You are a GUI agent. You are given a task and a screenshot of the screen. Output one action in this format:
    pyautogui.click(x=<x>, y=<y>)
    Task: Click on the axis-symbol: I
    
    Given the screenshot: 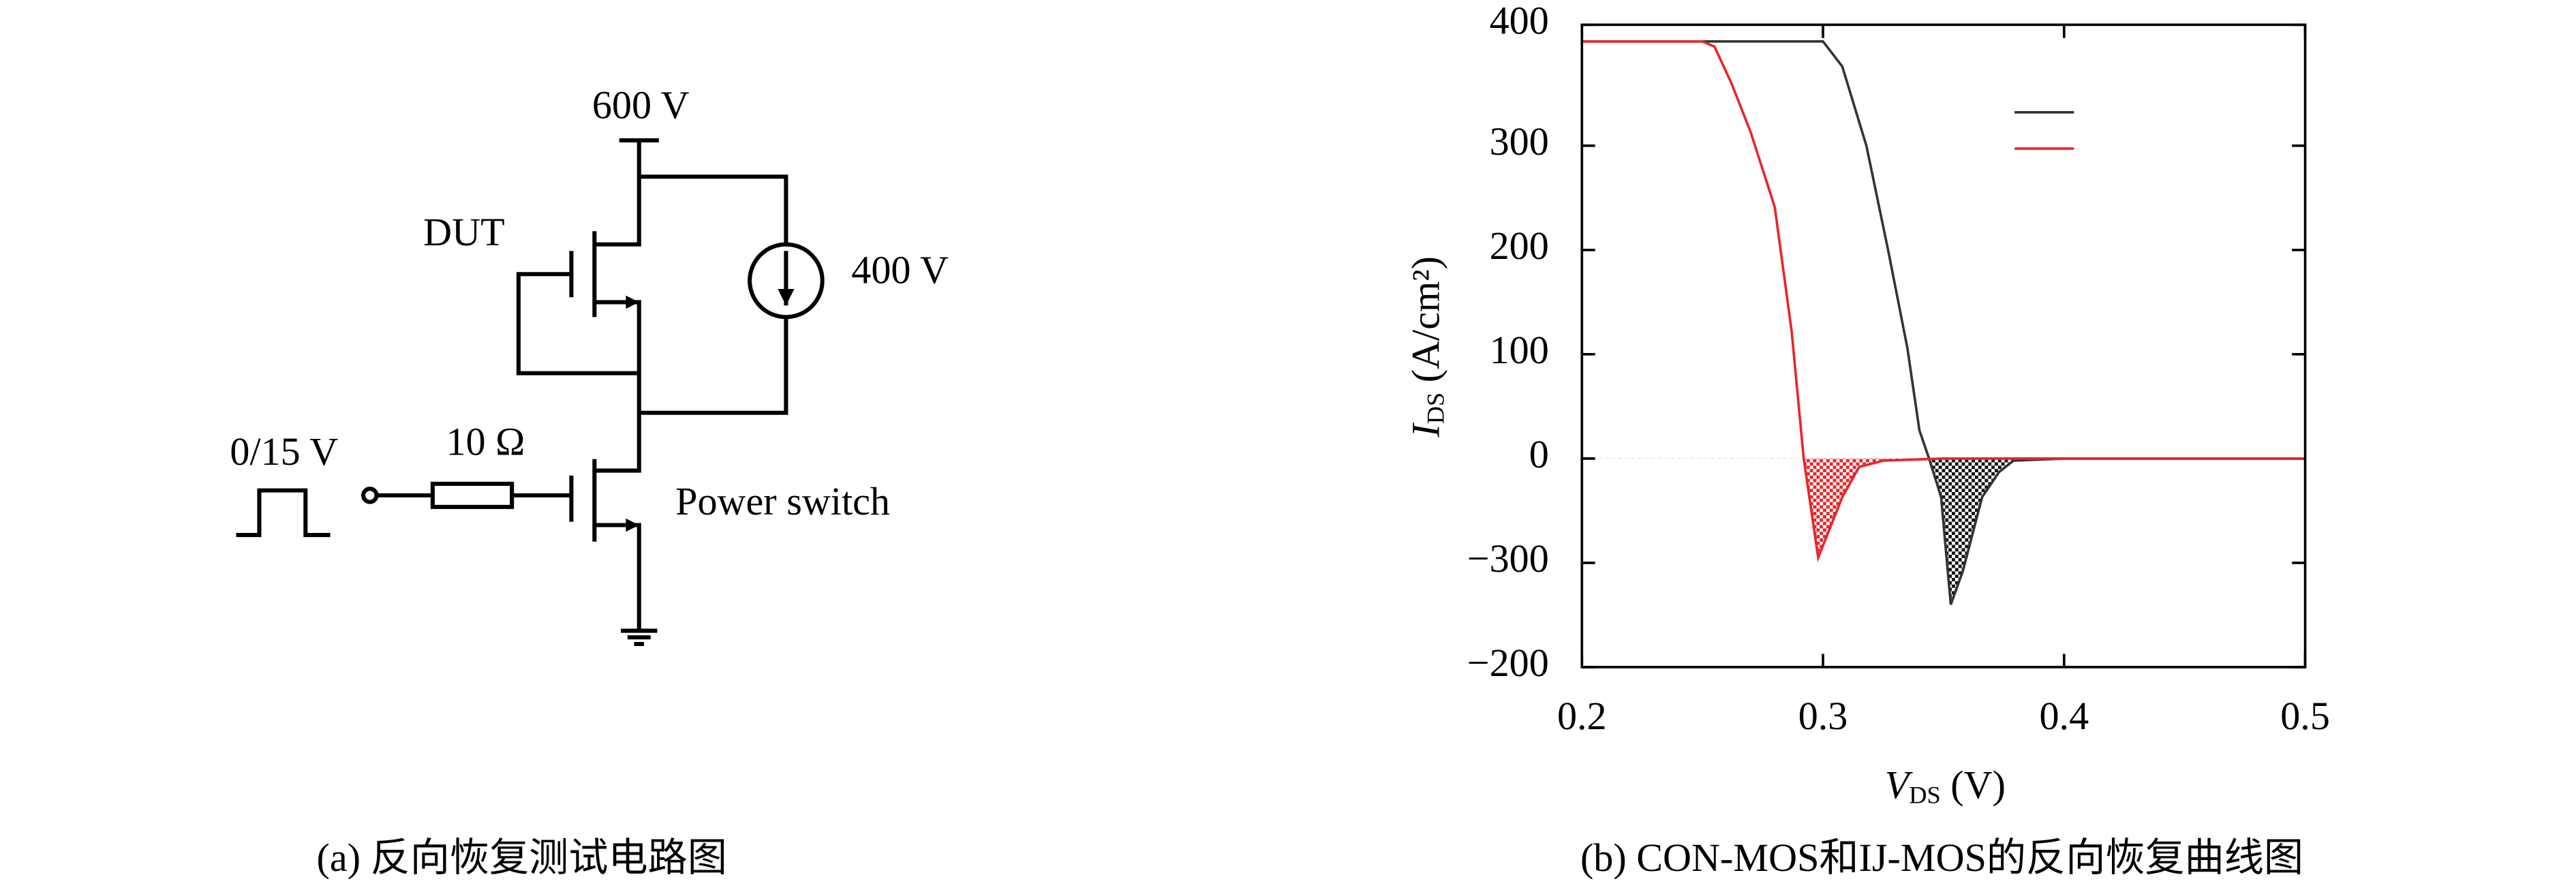 What is the action you would take?
    pyautogui.click(x=1426, y=430)
    